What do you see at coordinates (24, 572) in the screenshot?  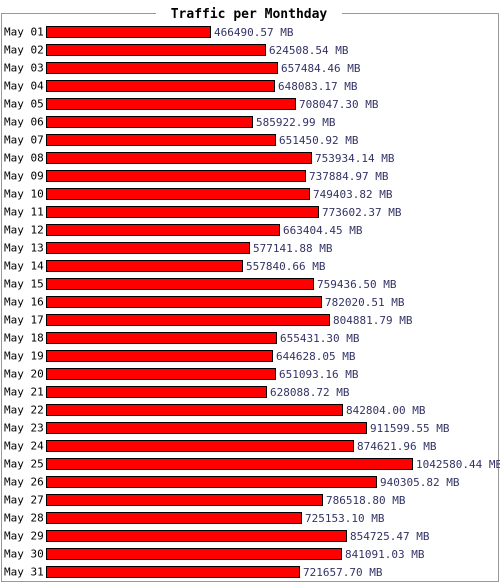 I see `category-label: May 31` at bounding box center [24, 572].